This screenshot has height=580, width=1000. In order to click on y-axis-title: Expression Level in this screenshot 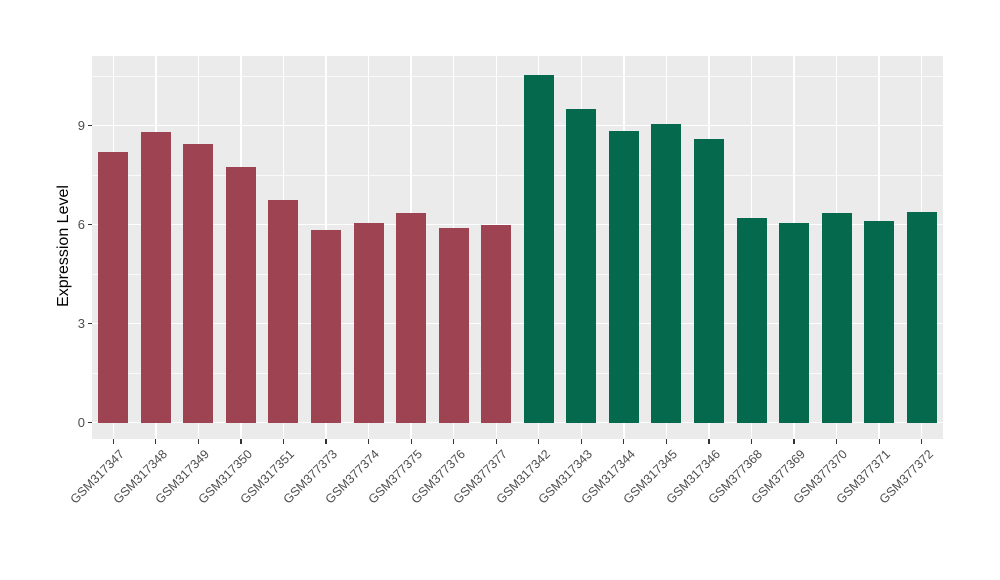, I will do `click(63, 245)`.